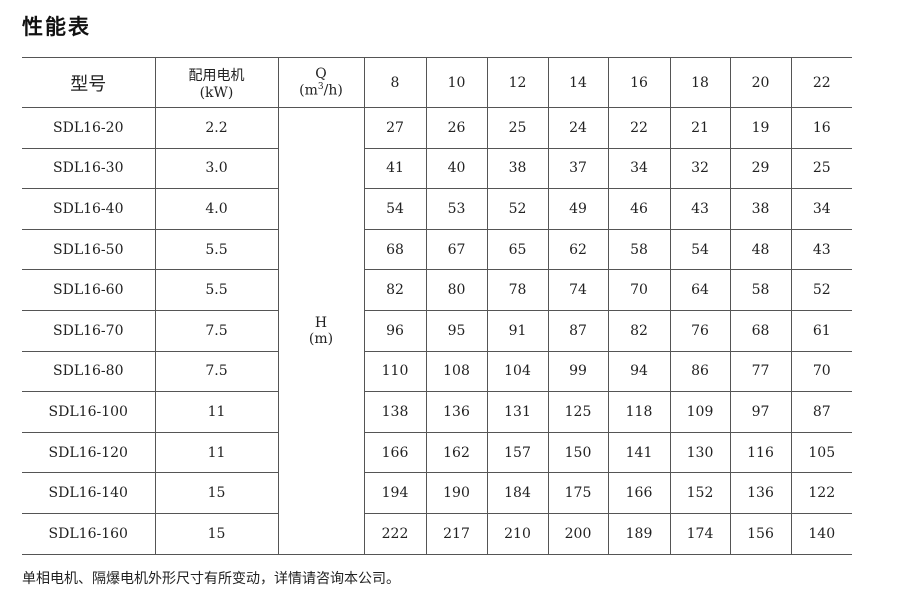  I want to click on head-value-cell: 152, so click(700, 493).